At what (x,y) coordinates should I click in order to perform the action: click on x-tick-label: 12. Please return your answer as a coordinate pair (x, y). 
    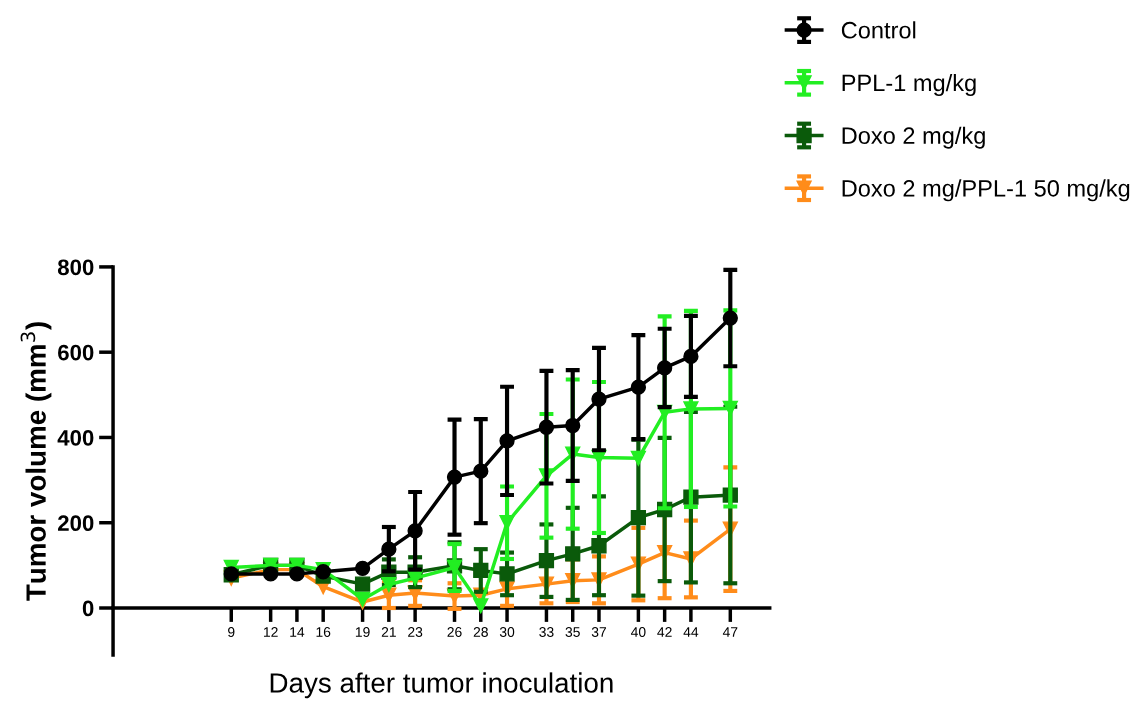
    Looking at the image, I should click on (270, 632).